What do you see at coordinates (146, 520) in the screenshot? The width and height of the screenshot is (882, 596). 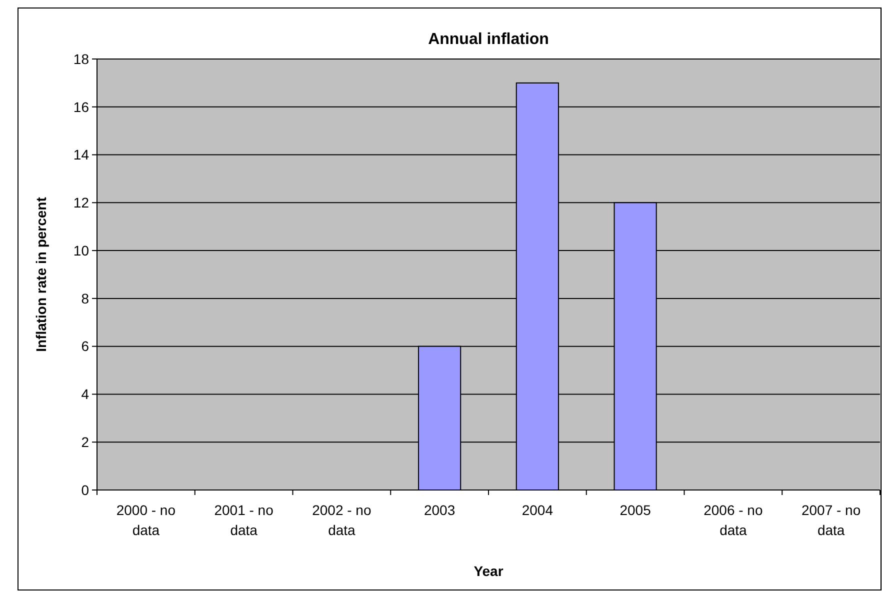 I see `x-tick-label: 2000 - no data` at bounding box center [146, 520].